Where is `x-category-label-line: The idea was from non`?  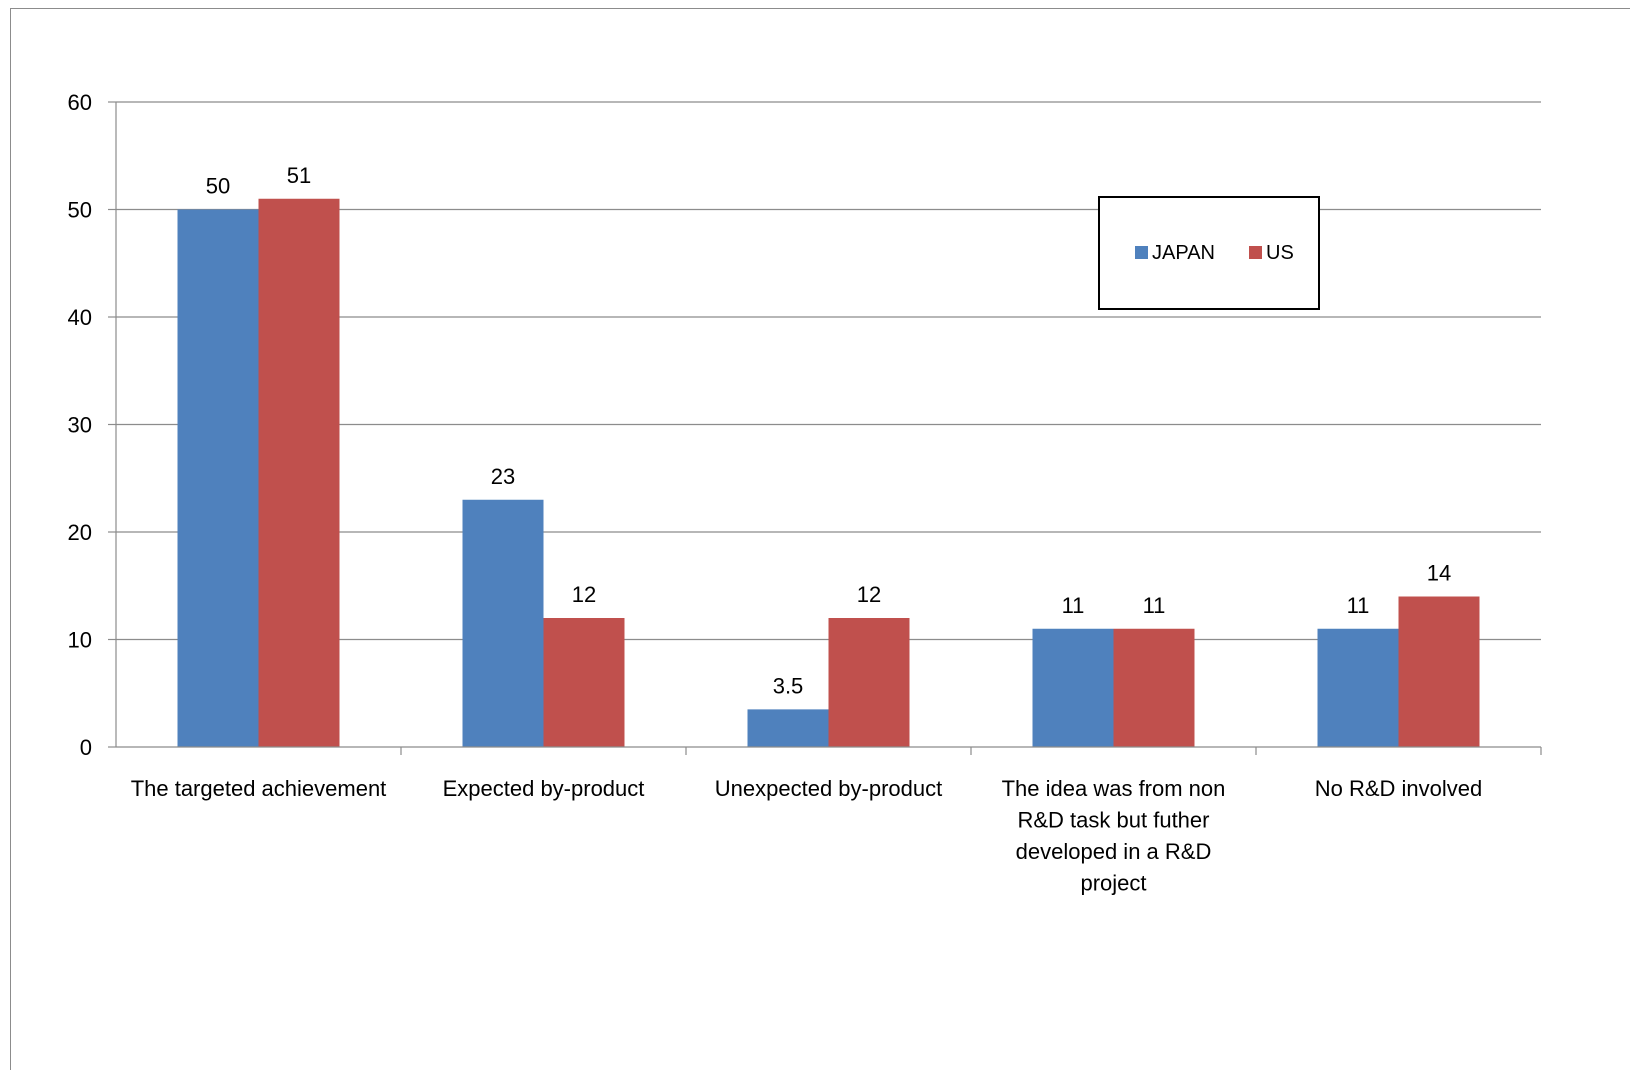 x-category-label-line: The idea was from non is located at coordinates (1114, 788).